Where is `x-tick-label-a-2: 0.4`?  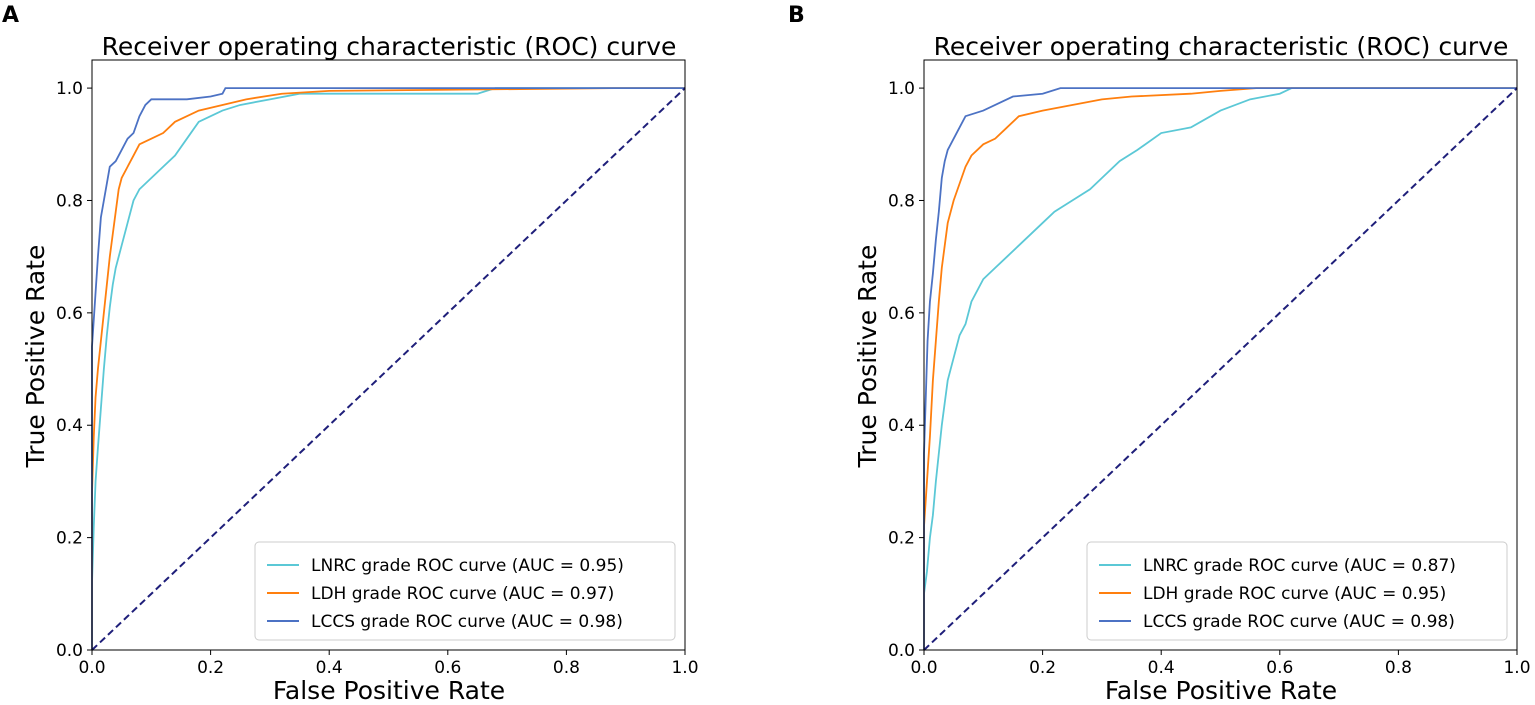 x-tick-label-a-2: 0.4 is located at coordinates (329, 668).